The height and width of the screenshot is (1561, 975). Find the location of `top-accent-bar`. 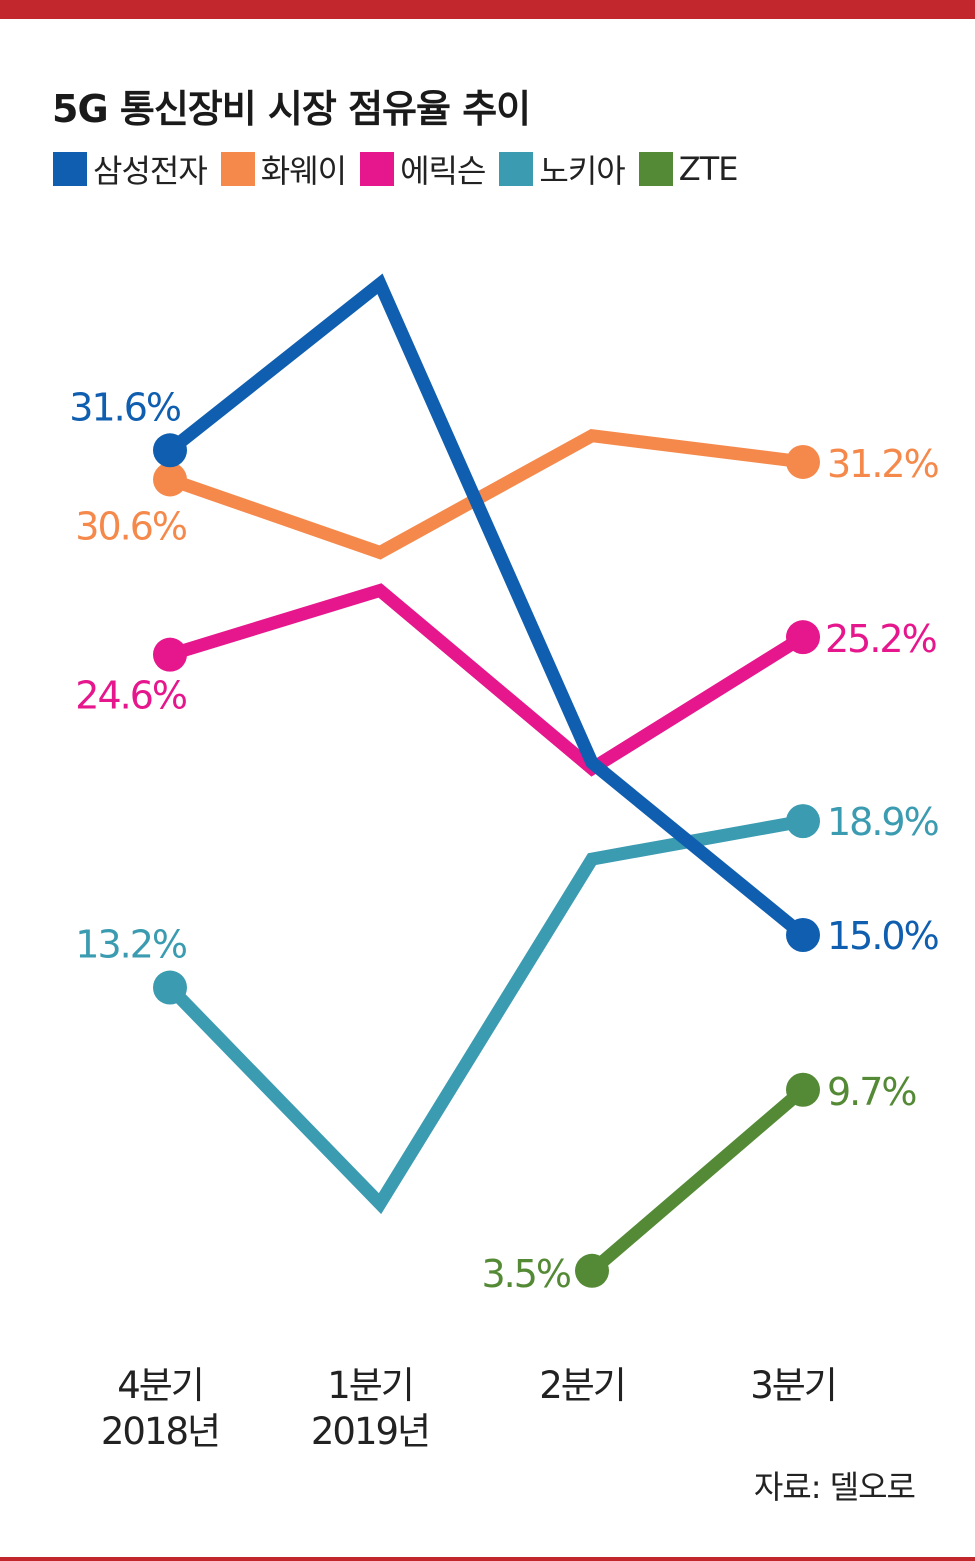

top-accent-bar is located at coordinates (487, 9).